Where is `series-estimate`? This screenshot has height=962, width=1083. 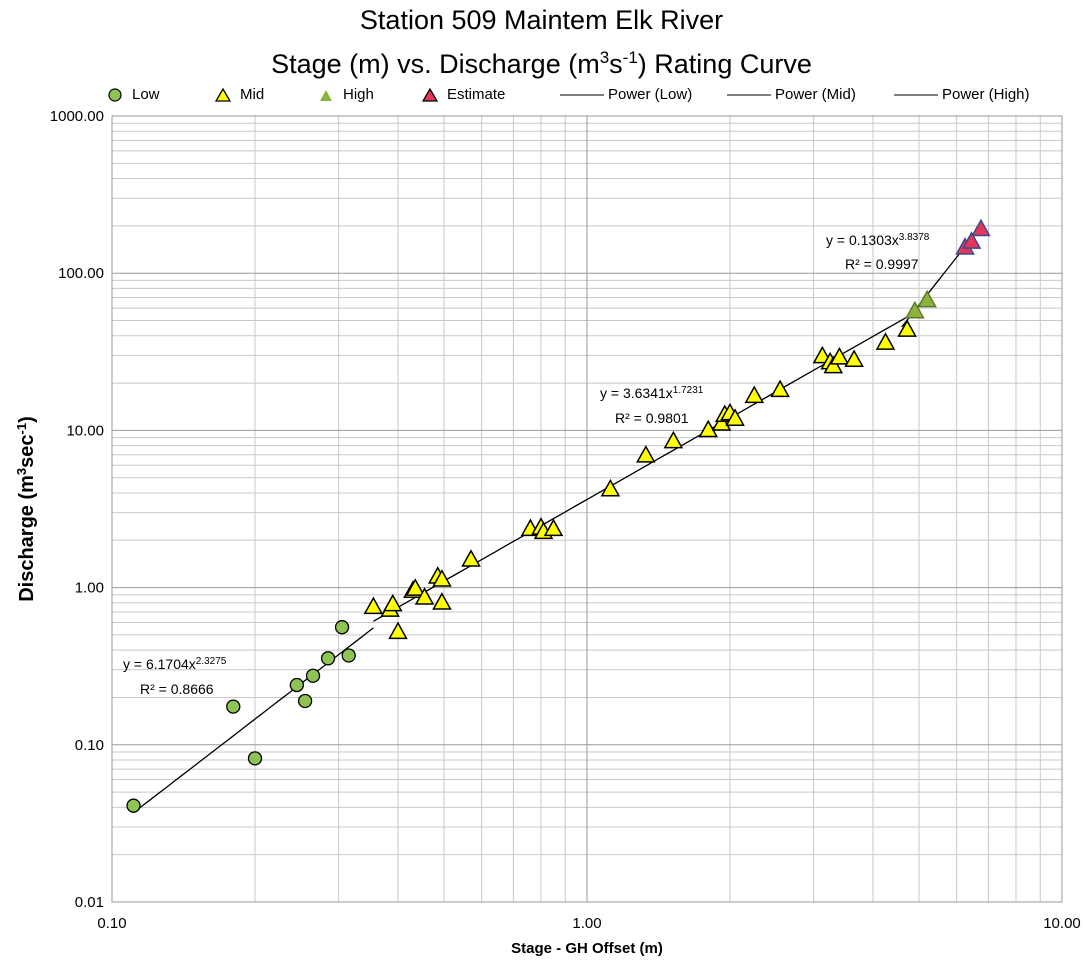
series-estimate is located at coordinates (973, 236).